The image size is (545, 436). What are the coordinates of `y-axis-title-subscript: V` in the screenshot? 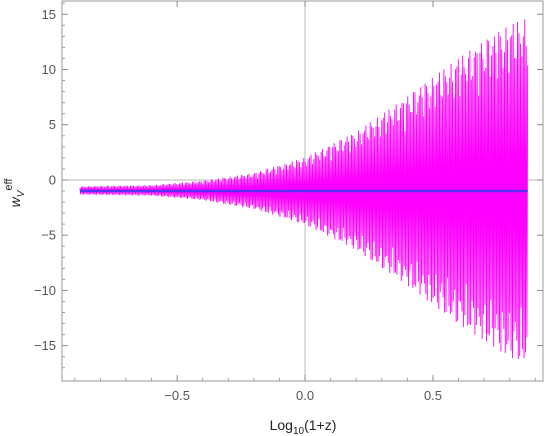 It's located at (21, 193).